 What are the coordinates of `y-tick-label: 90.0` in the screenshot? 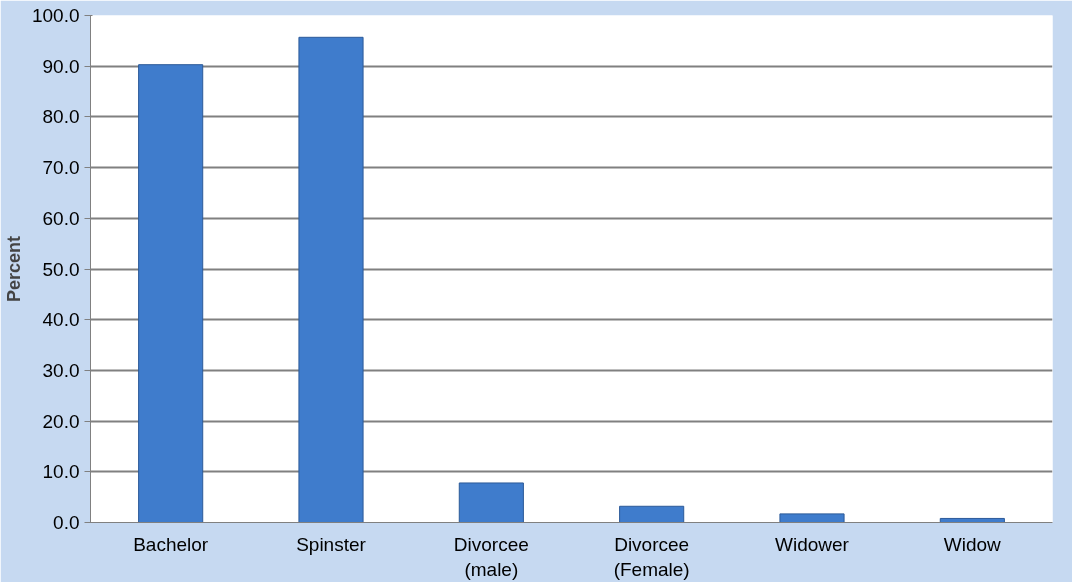 It's located at (61, 66).